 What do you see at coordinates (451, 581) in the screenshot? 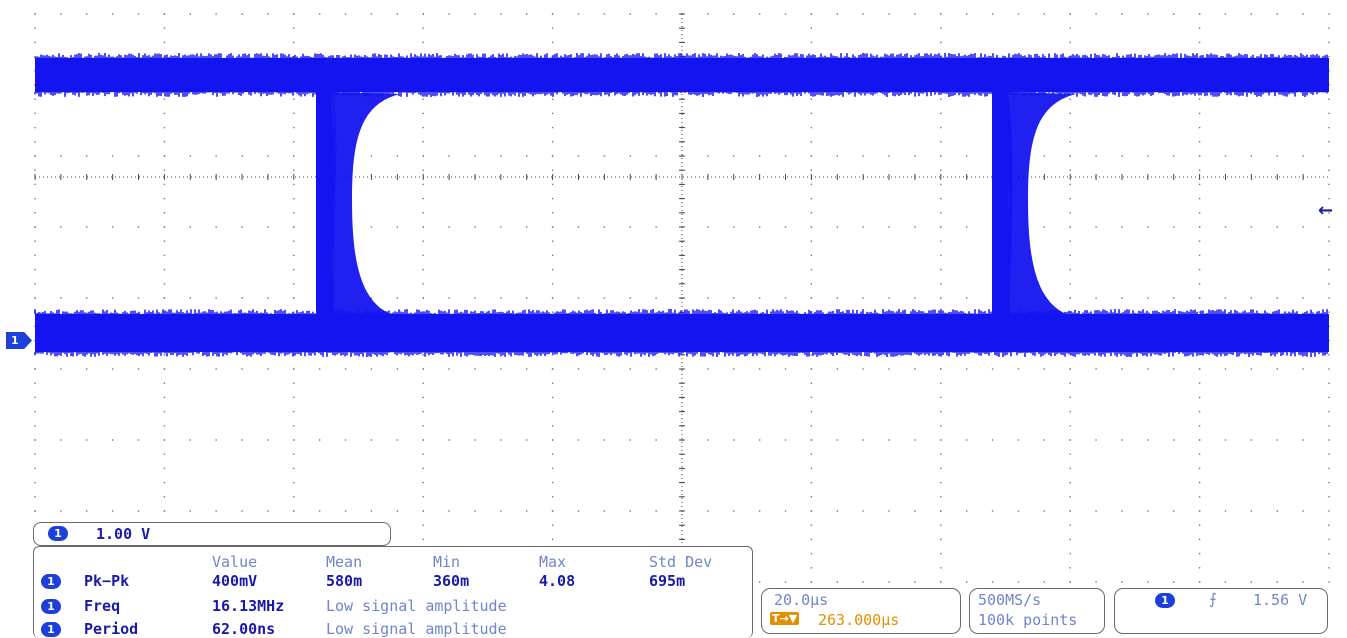
I see `row1-min: 360m` at bounding box center [451, 581].